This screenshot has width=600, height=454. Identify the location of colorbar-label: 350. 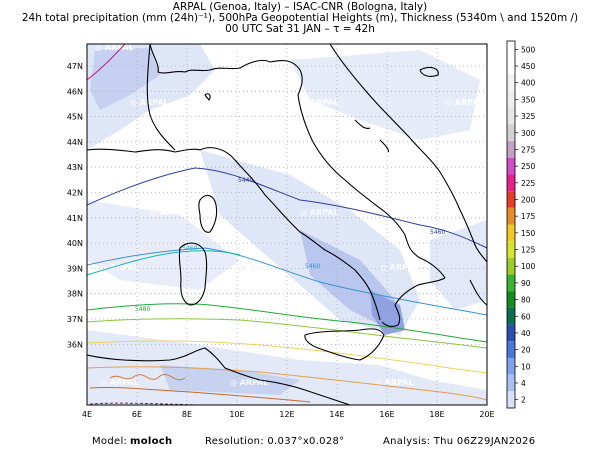
(528, 99).